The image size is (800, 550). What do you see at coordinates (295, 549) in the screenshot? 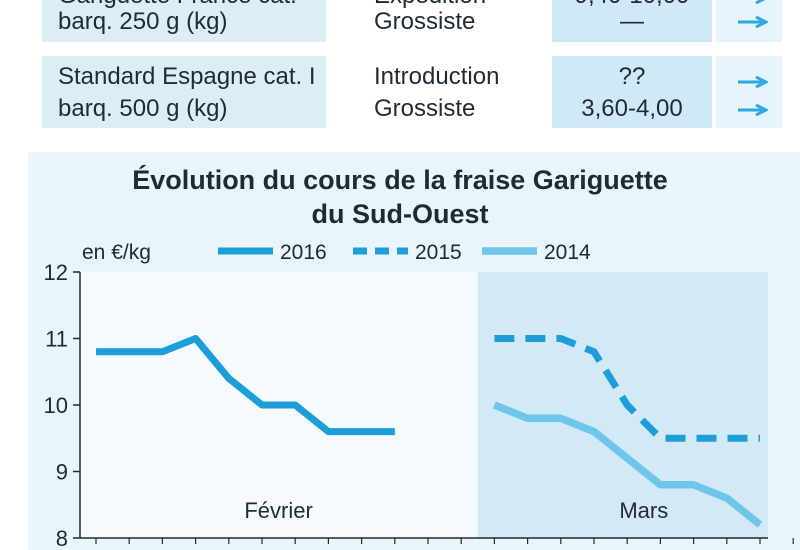
I see `x-tick-label: 21` at bounding box center [295, 549].